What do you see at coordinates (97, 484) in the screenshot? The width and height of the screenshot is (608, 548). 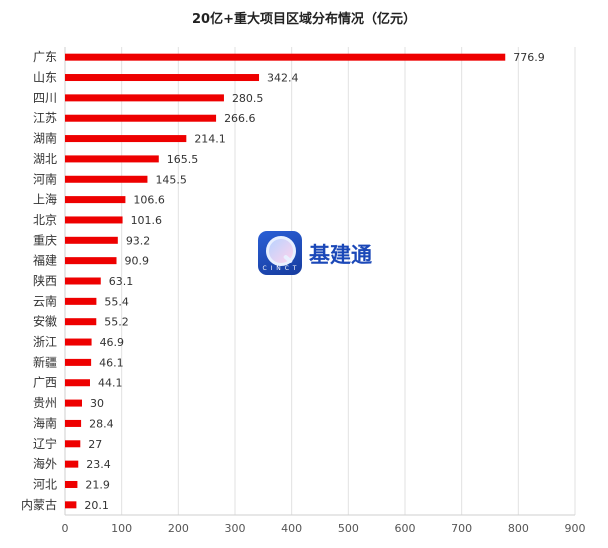 I see `value-label: 21.9` at bounding box center [97, 484].